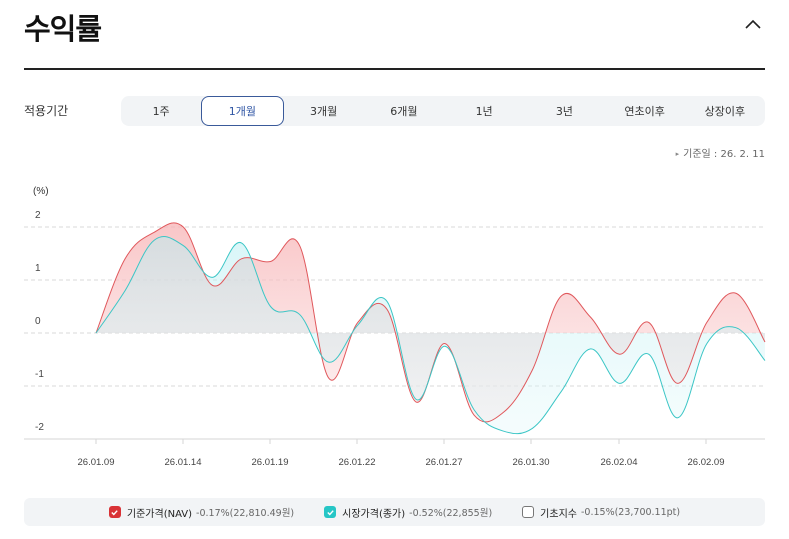  What do you see at coordinates (444, 462) in the screenshot?
I see `svg-text: 26.01.27` at bounding box center [444, 462].